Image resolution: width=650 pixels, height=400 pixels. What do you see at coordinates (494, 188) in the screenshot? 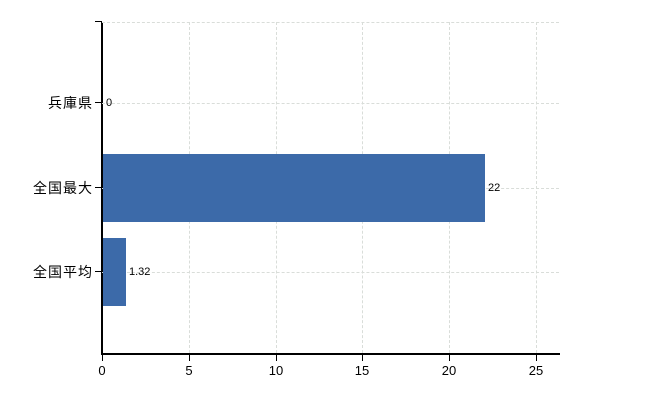
I see `bar-value-label: 22` at bounding box center [494, 188].